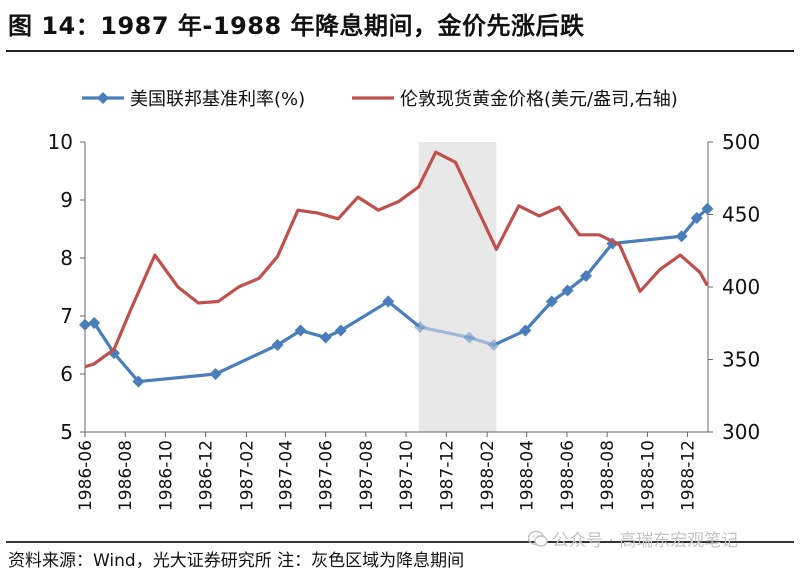 The height and width of the screenshot is (572, 800). I want to click on wechat-icon, so click(538, 538).